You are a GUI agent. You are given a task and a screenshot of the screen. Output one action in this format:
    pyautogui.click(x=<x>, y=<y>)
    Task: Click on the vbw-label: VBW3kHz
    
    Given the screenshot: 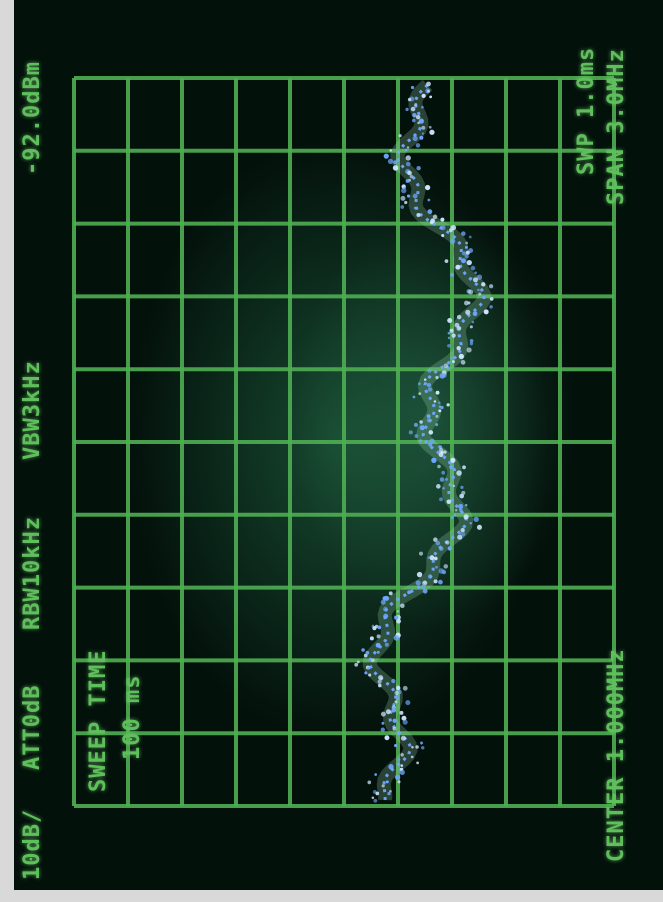 What is the action you would take?
    pyautogui.click(x=32, y=410)
    